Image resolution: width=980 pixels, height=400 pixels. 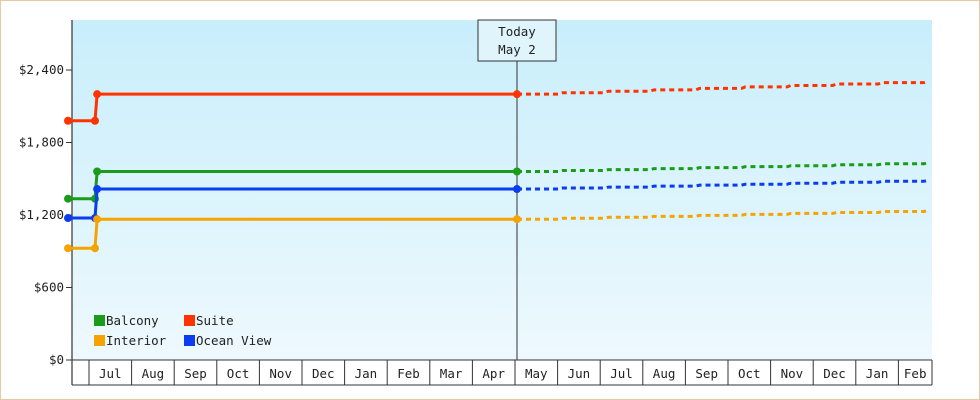 I want to click on y-tick-label: $1,800, so click(x=41, y=142).